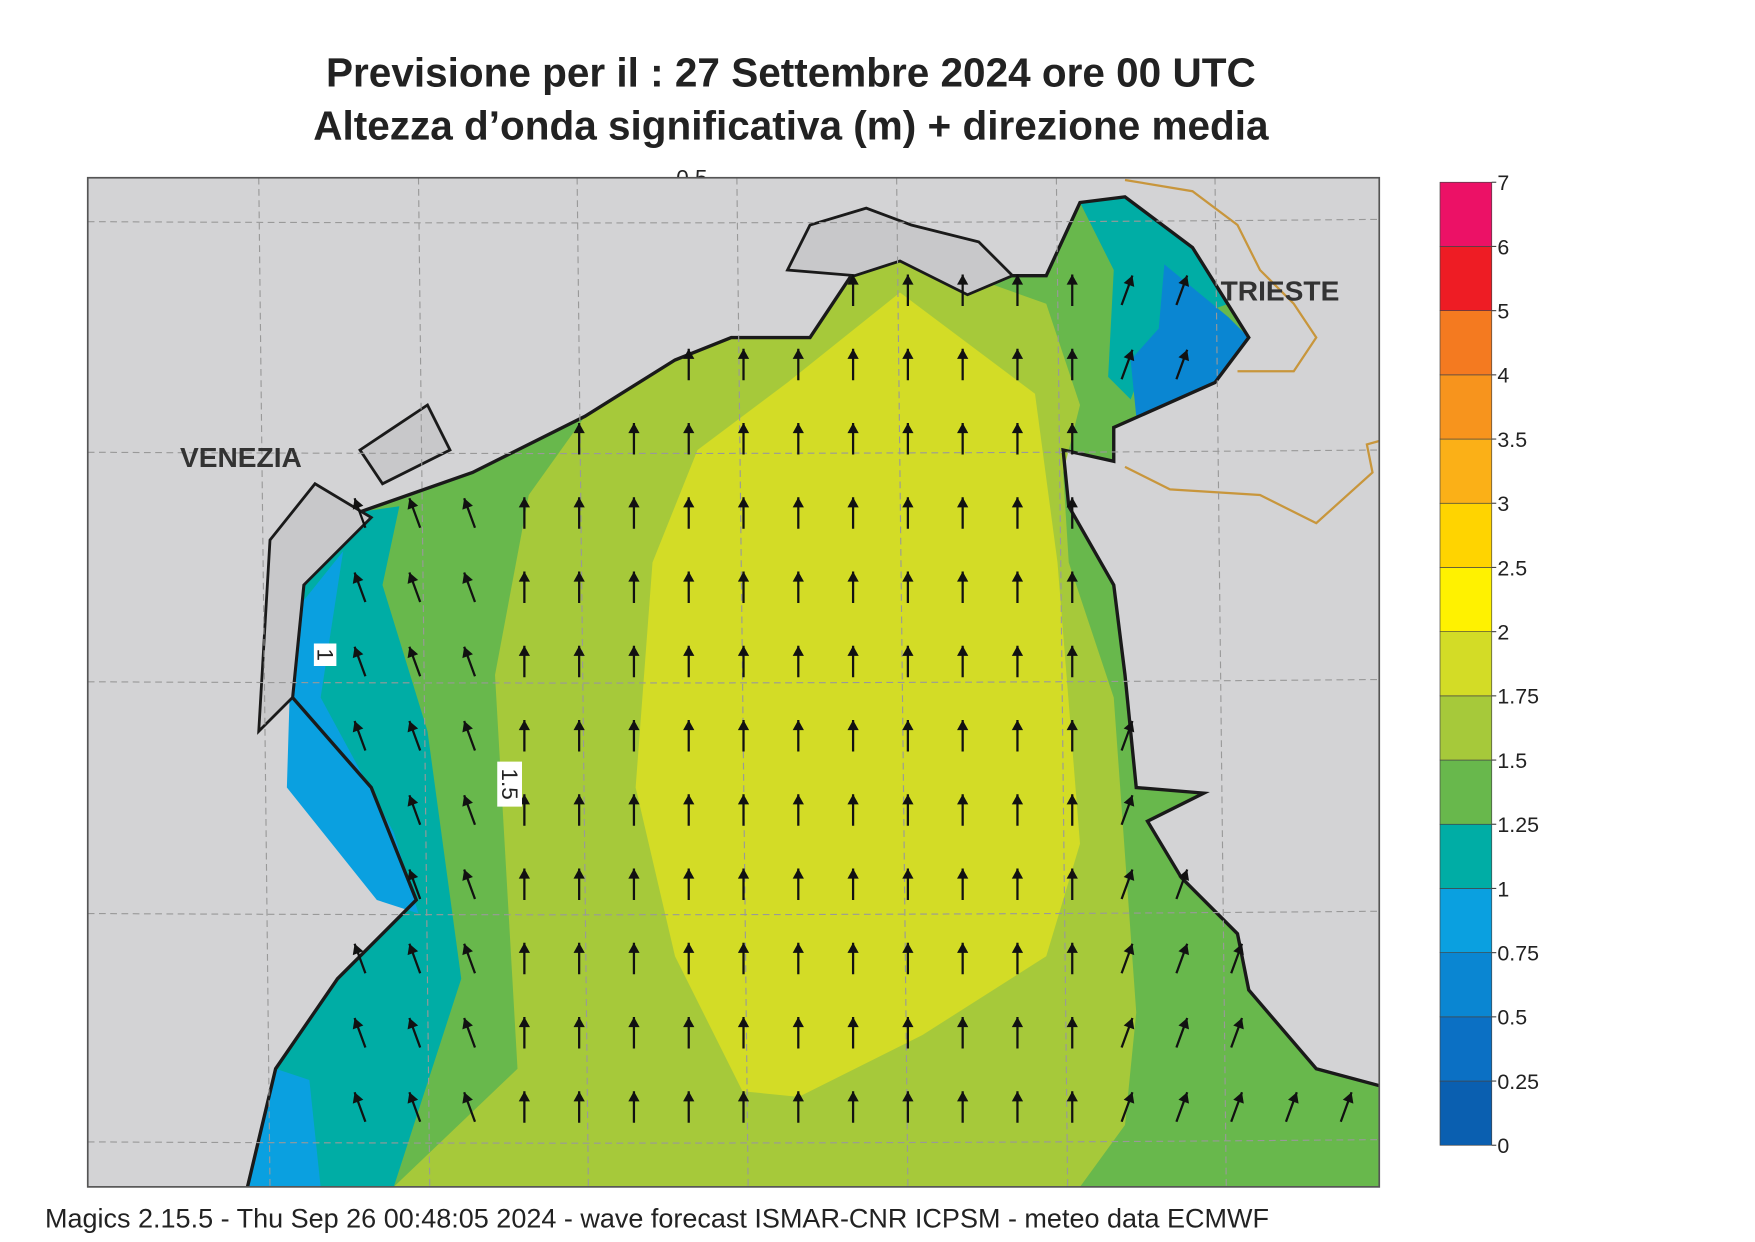 Image resolution: width=1755 pixels, height=1242 pixels. Describe the element at coordinates (324, 654) in the screenshot. I see `contour-label: 1` at that location.